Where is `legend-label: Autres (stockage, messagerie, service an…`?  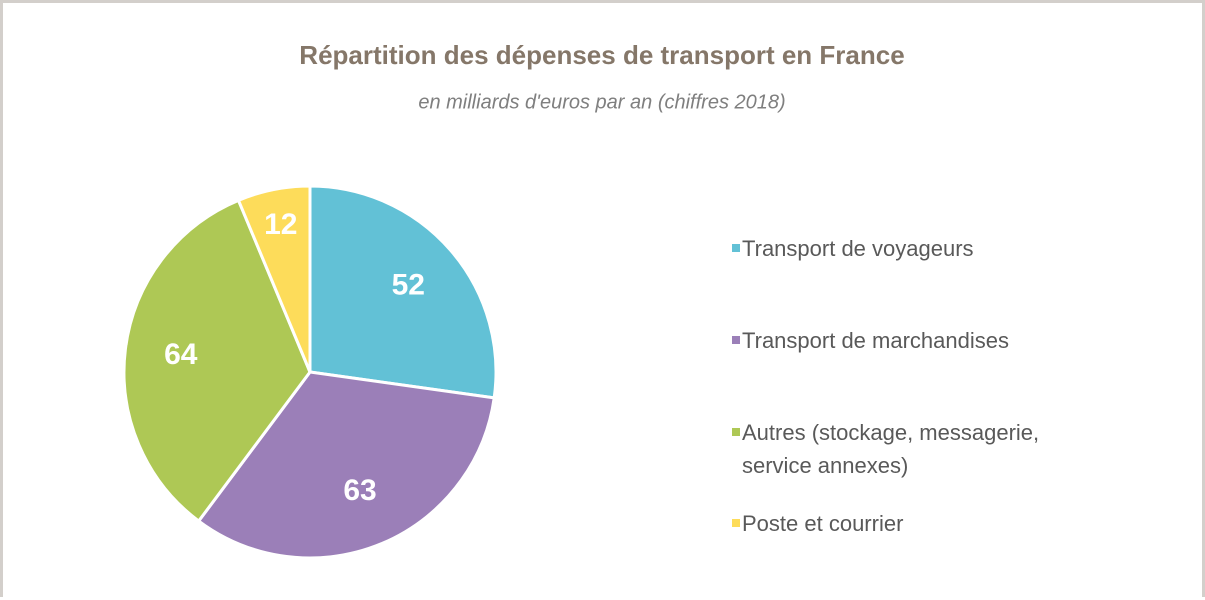 legend-label: Autres (stockage, messagerie, service an… is located at coordinates (891, 449).